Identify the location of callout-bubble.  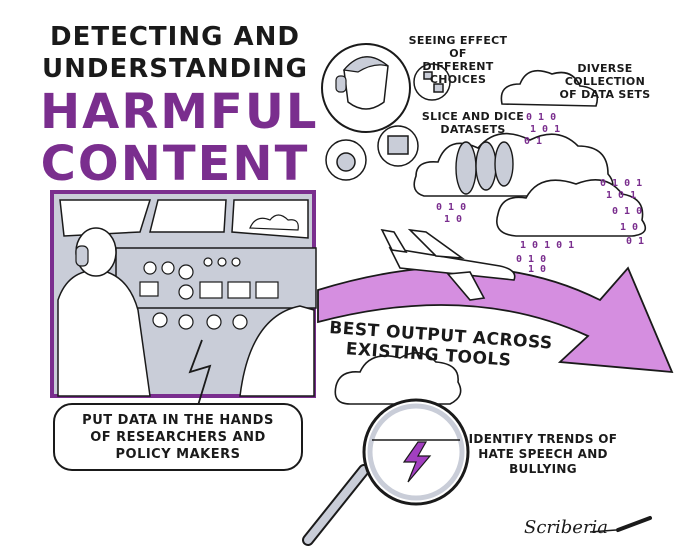
(178, 437).